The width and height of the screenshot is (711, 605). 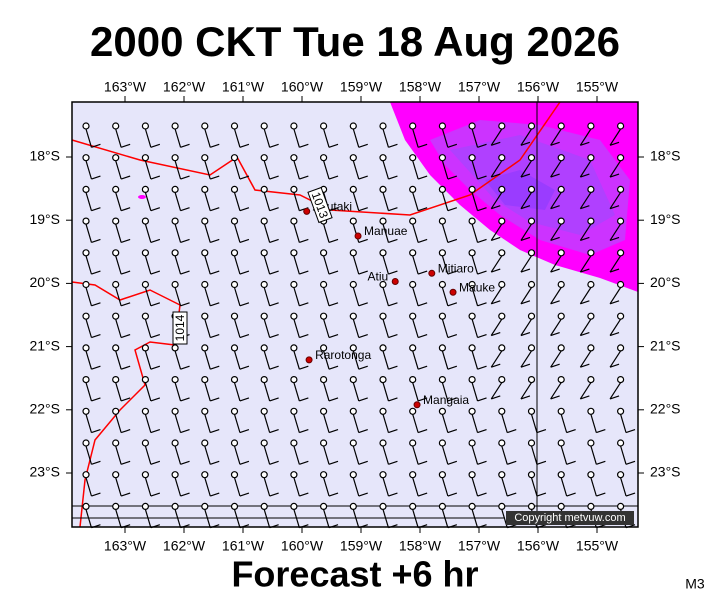 I want to click on place-name: Atiu, so click(x=378, y=277).